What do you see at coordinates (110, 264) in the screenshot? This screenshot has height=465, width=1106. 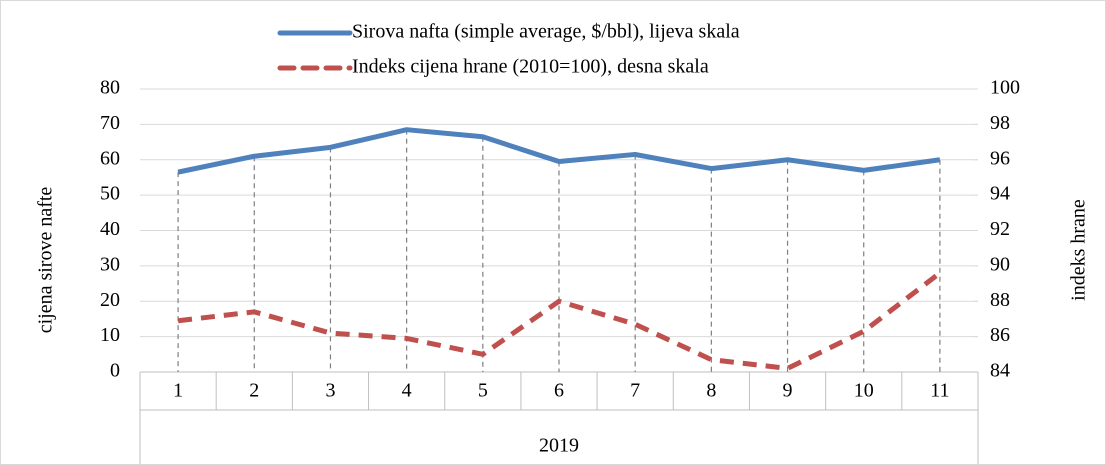 I see `y-tick-label: 30` at bounding box center [110, 264].